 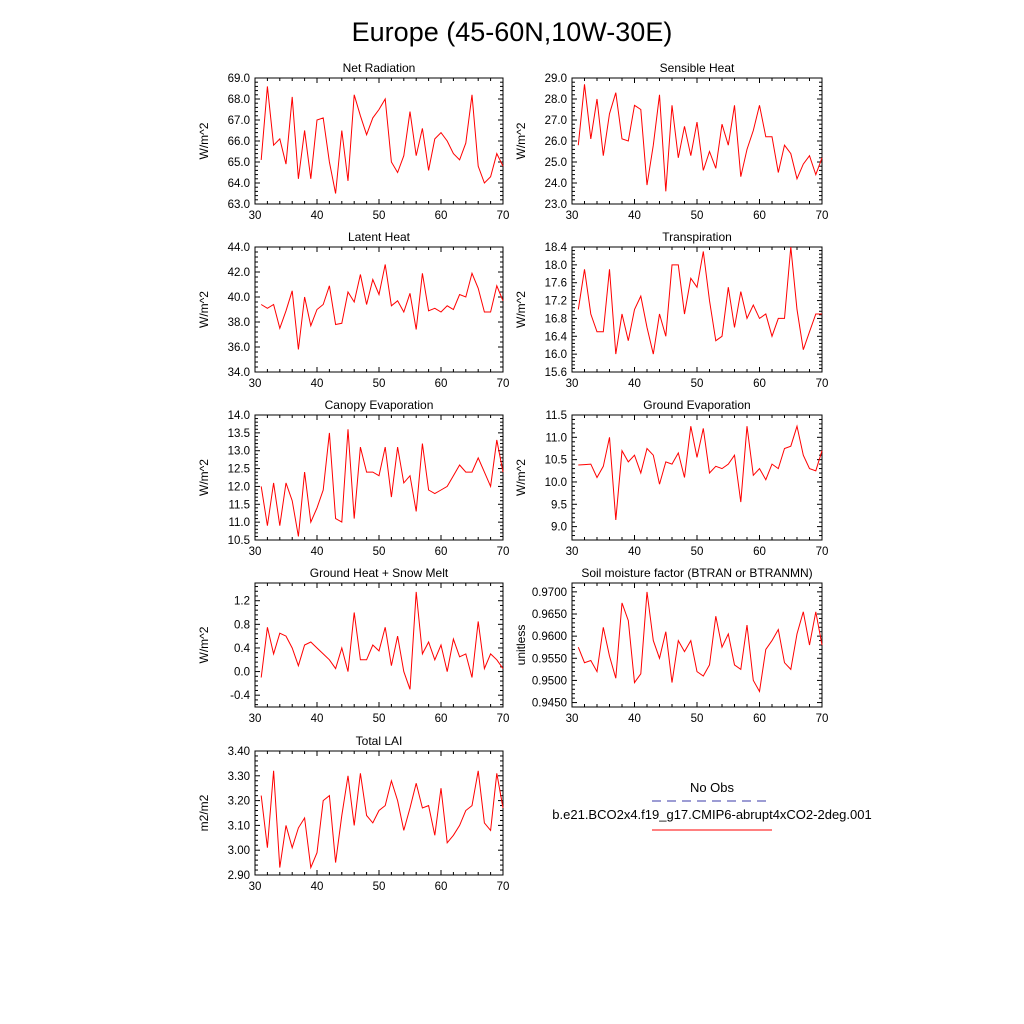 What do you see at coordinates (556, 100) in the screenshot?
I see `y-tick-label: 28.0` at bounding box center [556, 100].